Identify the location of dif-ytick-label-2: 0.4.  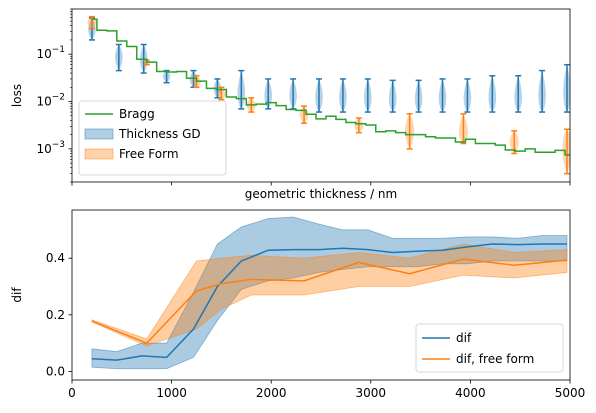
(55, 258).